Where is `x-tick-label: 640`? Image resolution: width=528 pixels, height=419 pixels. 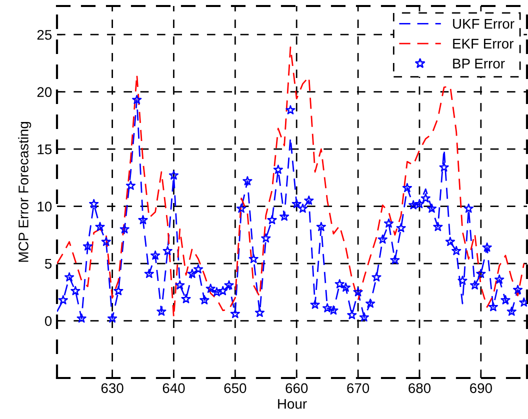 x-tick-label: 640 is located at coordinates (173, 388).